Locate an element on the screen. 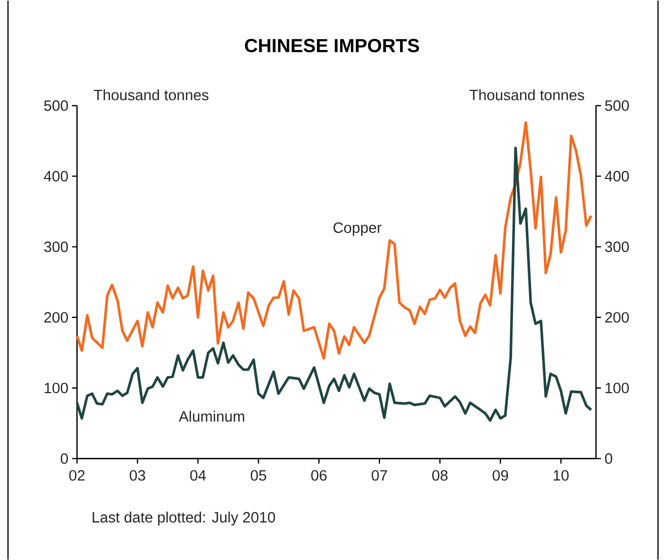  series-label: Copper is located at coordinates (358, 229).